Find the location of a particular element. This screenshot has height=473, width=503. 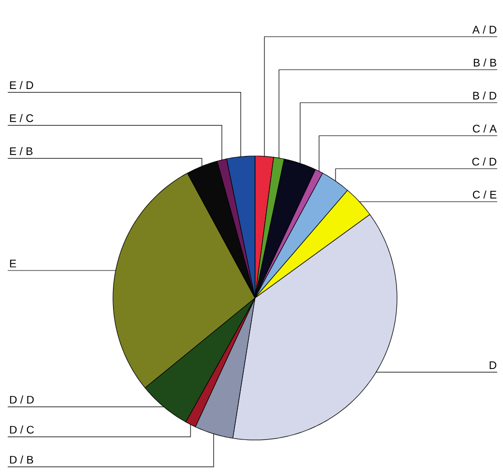

slice-label: C / E is located at coordinates (484, 194).